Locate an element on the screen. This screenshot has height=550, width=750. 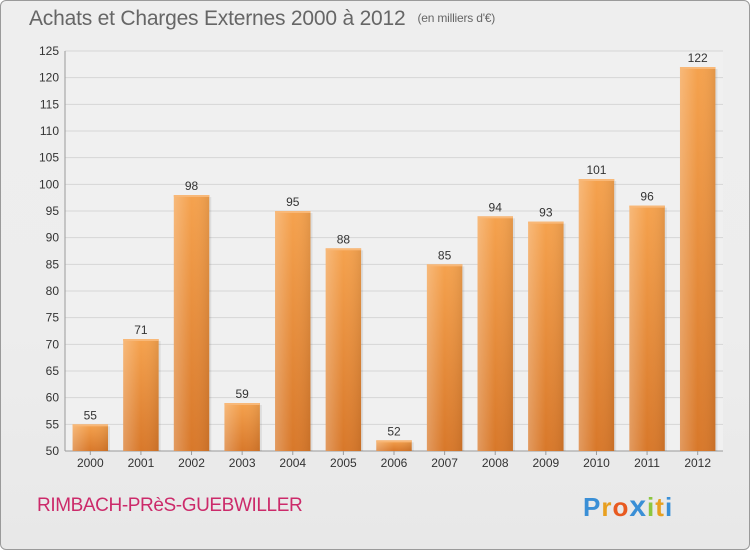
y-tick-label: 125 is located at coordinates (49, 51).